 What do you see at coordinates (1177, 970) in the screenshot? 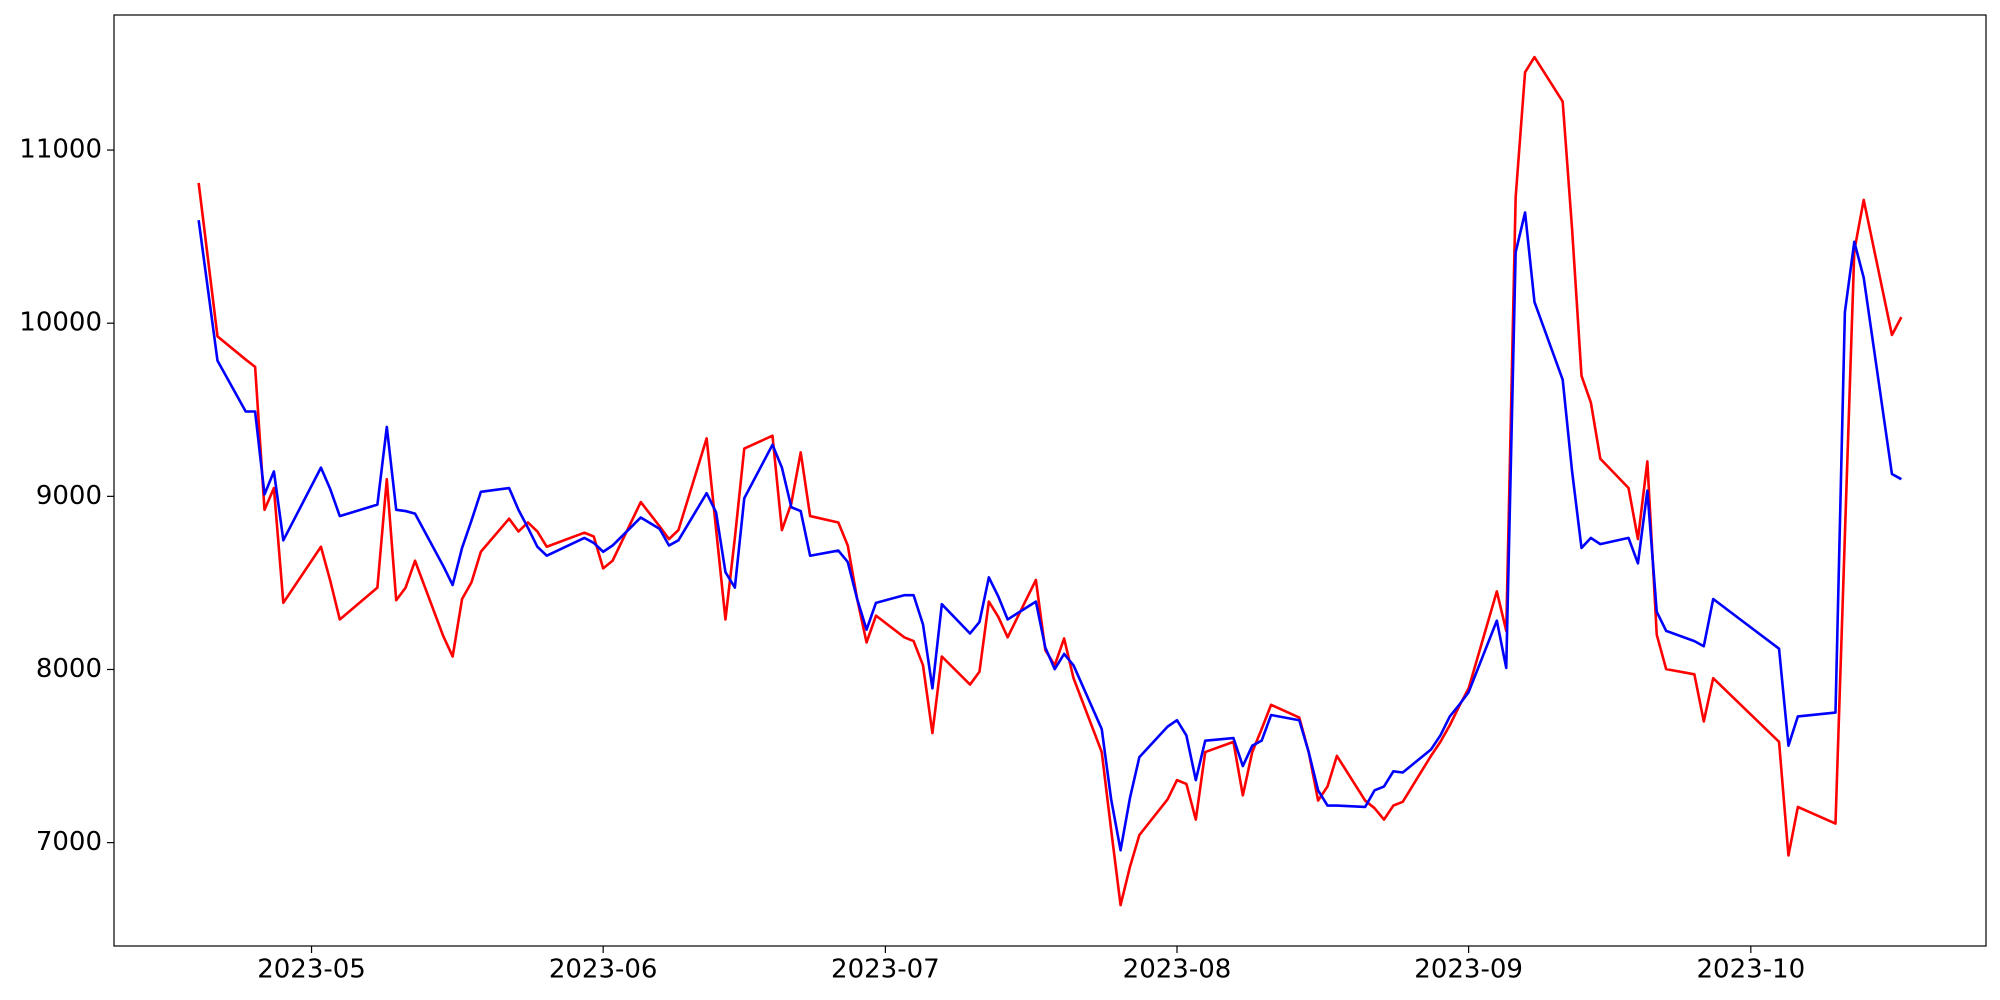
I see `x-tick-label: 2023-08` at bounding box center [1177, 970].